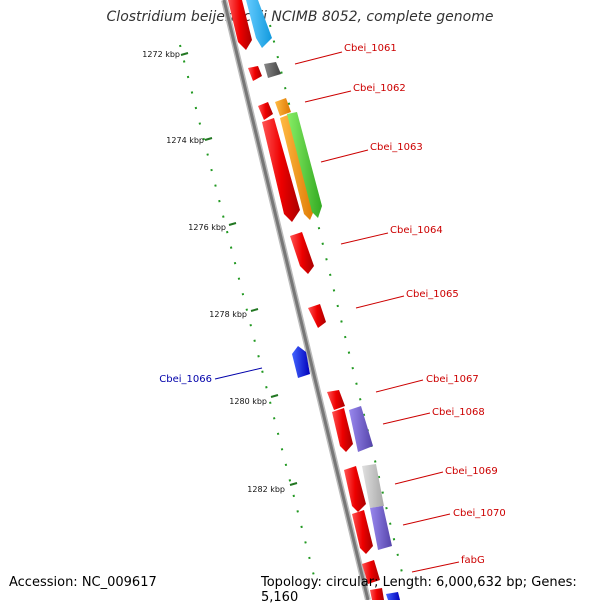  What do you see at coordinates (185, 140) in the screenshot?
I see `tick-label: 1274 kbp` at bounding box center [185, 140].